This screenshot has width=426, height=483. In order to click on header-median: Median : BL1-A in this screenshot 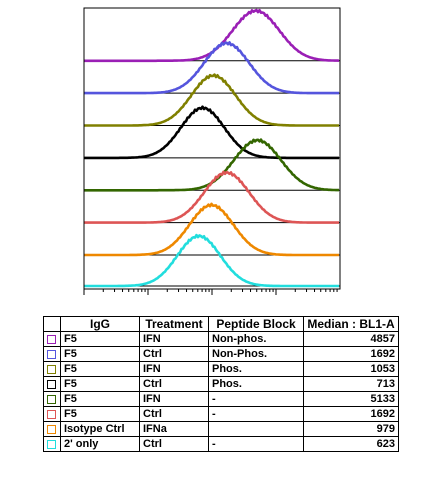, I will do `click(351, 324)`.